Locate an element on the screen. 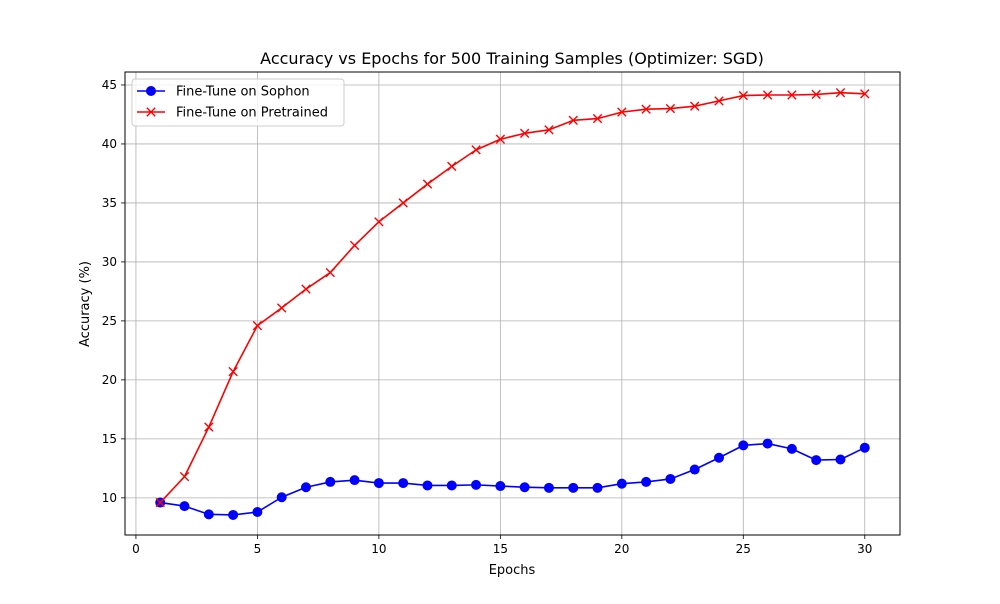 The image size is (1000, 604). x-tick-label: 15 is located at coordinates (500, 549).